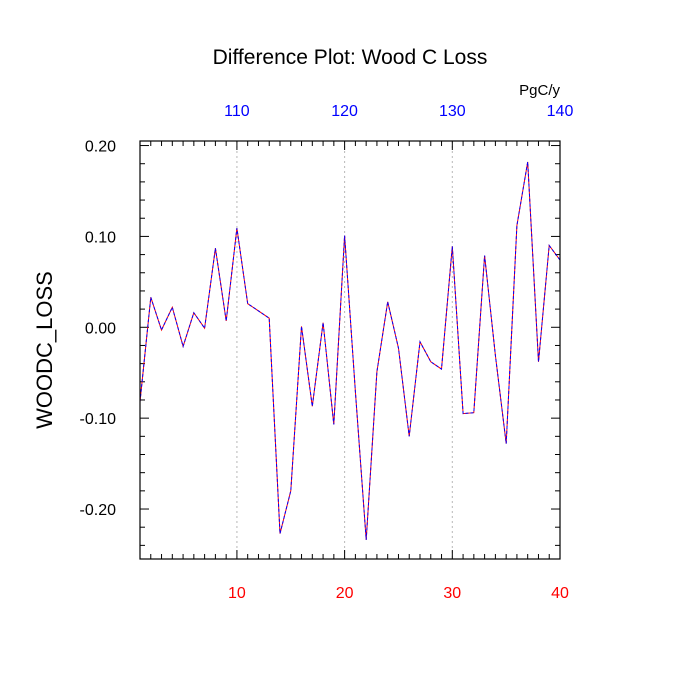 This screenshot has height=700, width=700. What do you see at coordinates (100, 147) in the screenshot?
I see `y-tick-label: 0.20` at bounding box center [100, 147].